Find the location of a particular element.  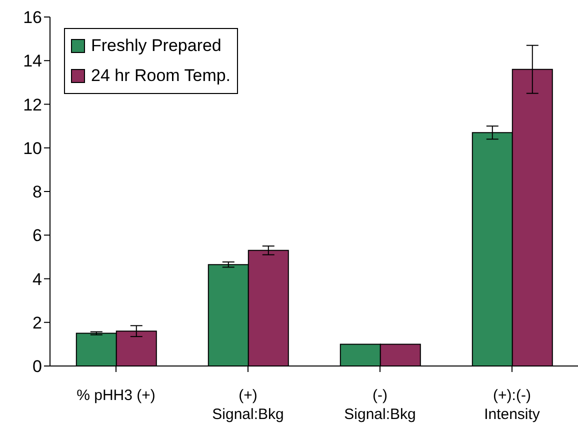

y-tick-label: 8 is located at coordinates (37, 192).